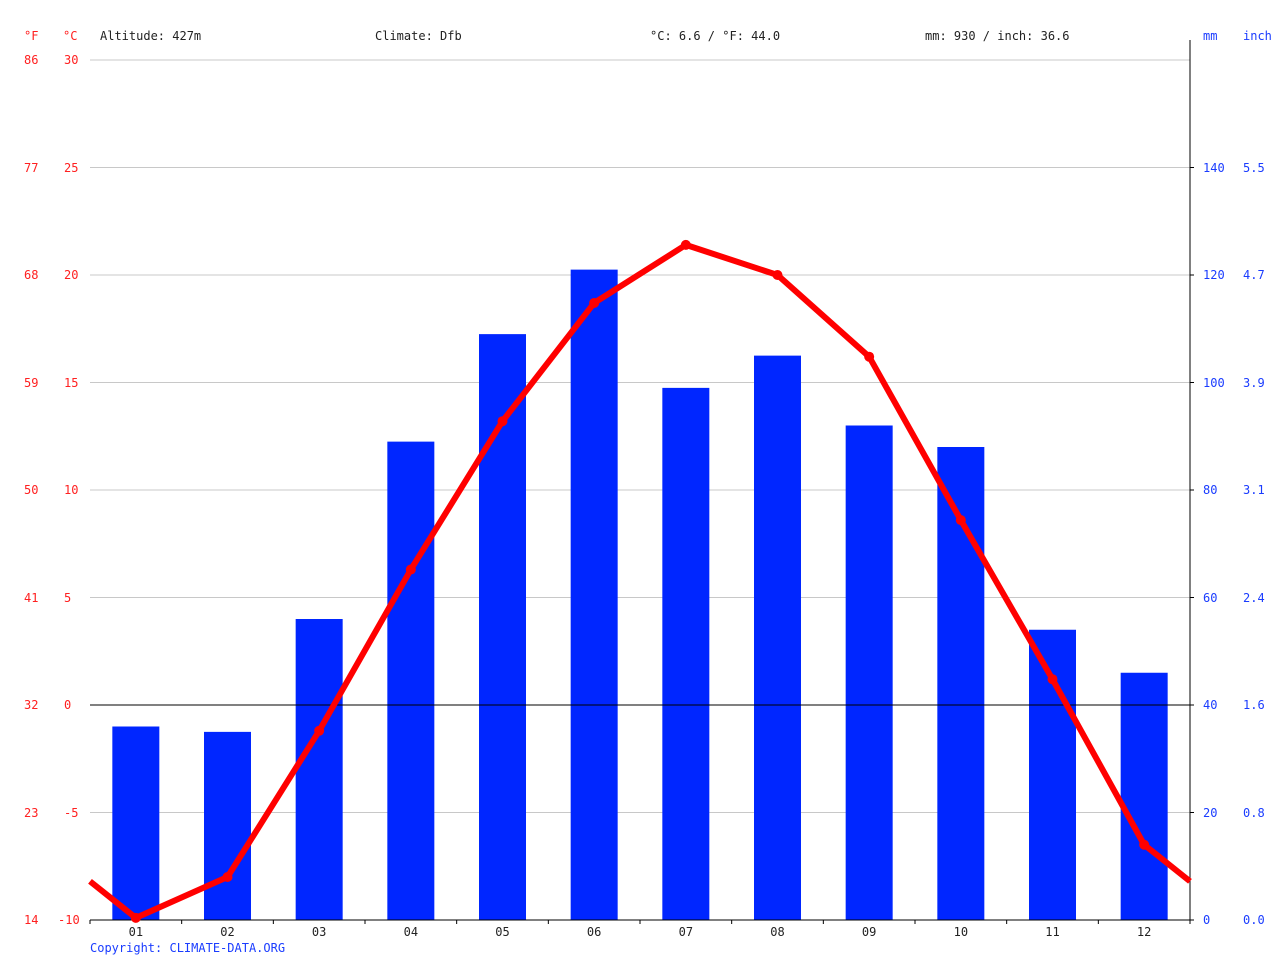 The height and width of the screenshot is (960, 1280). Describe the element at coordinates (1052, 932) in the screenshot. I see `month-label: 11` at that location.